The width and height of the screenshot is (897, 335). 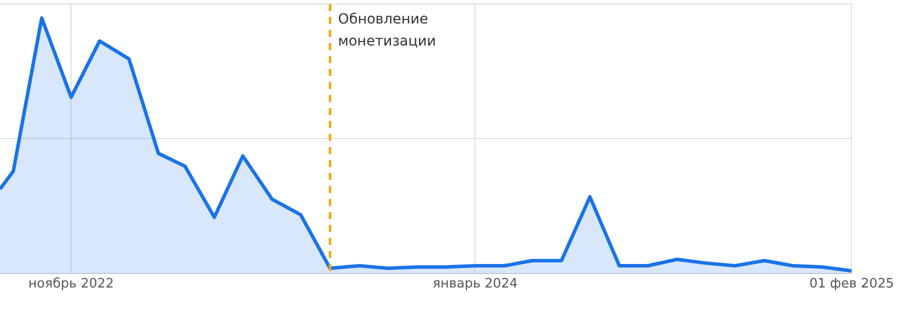 I want to click on ref-line-label: Обновление монетизации, so click(x=387, y=31).